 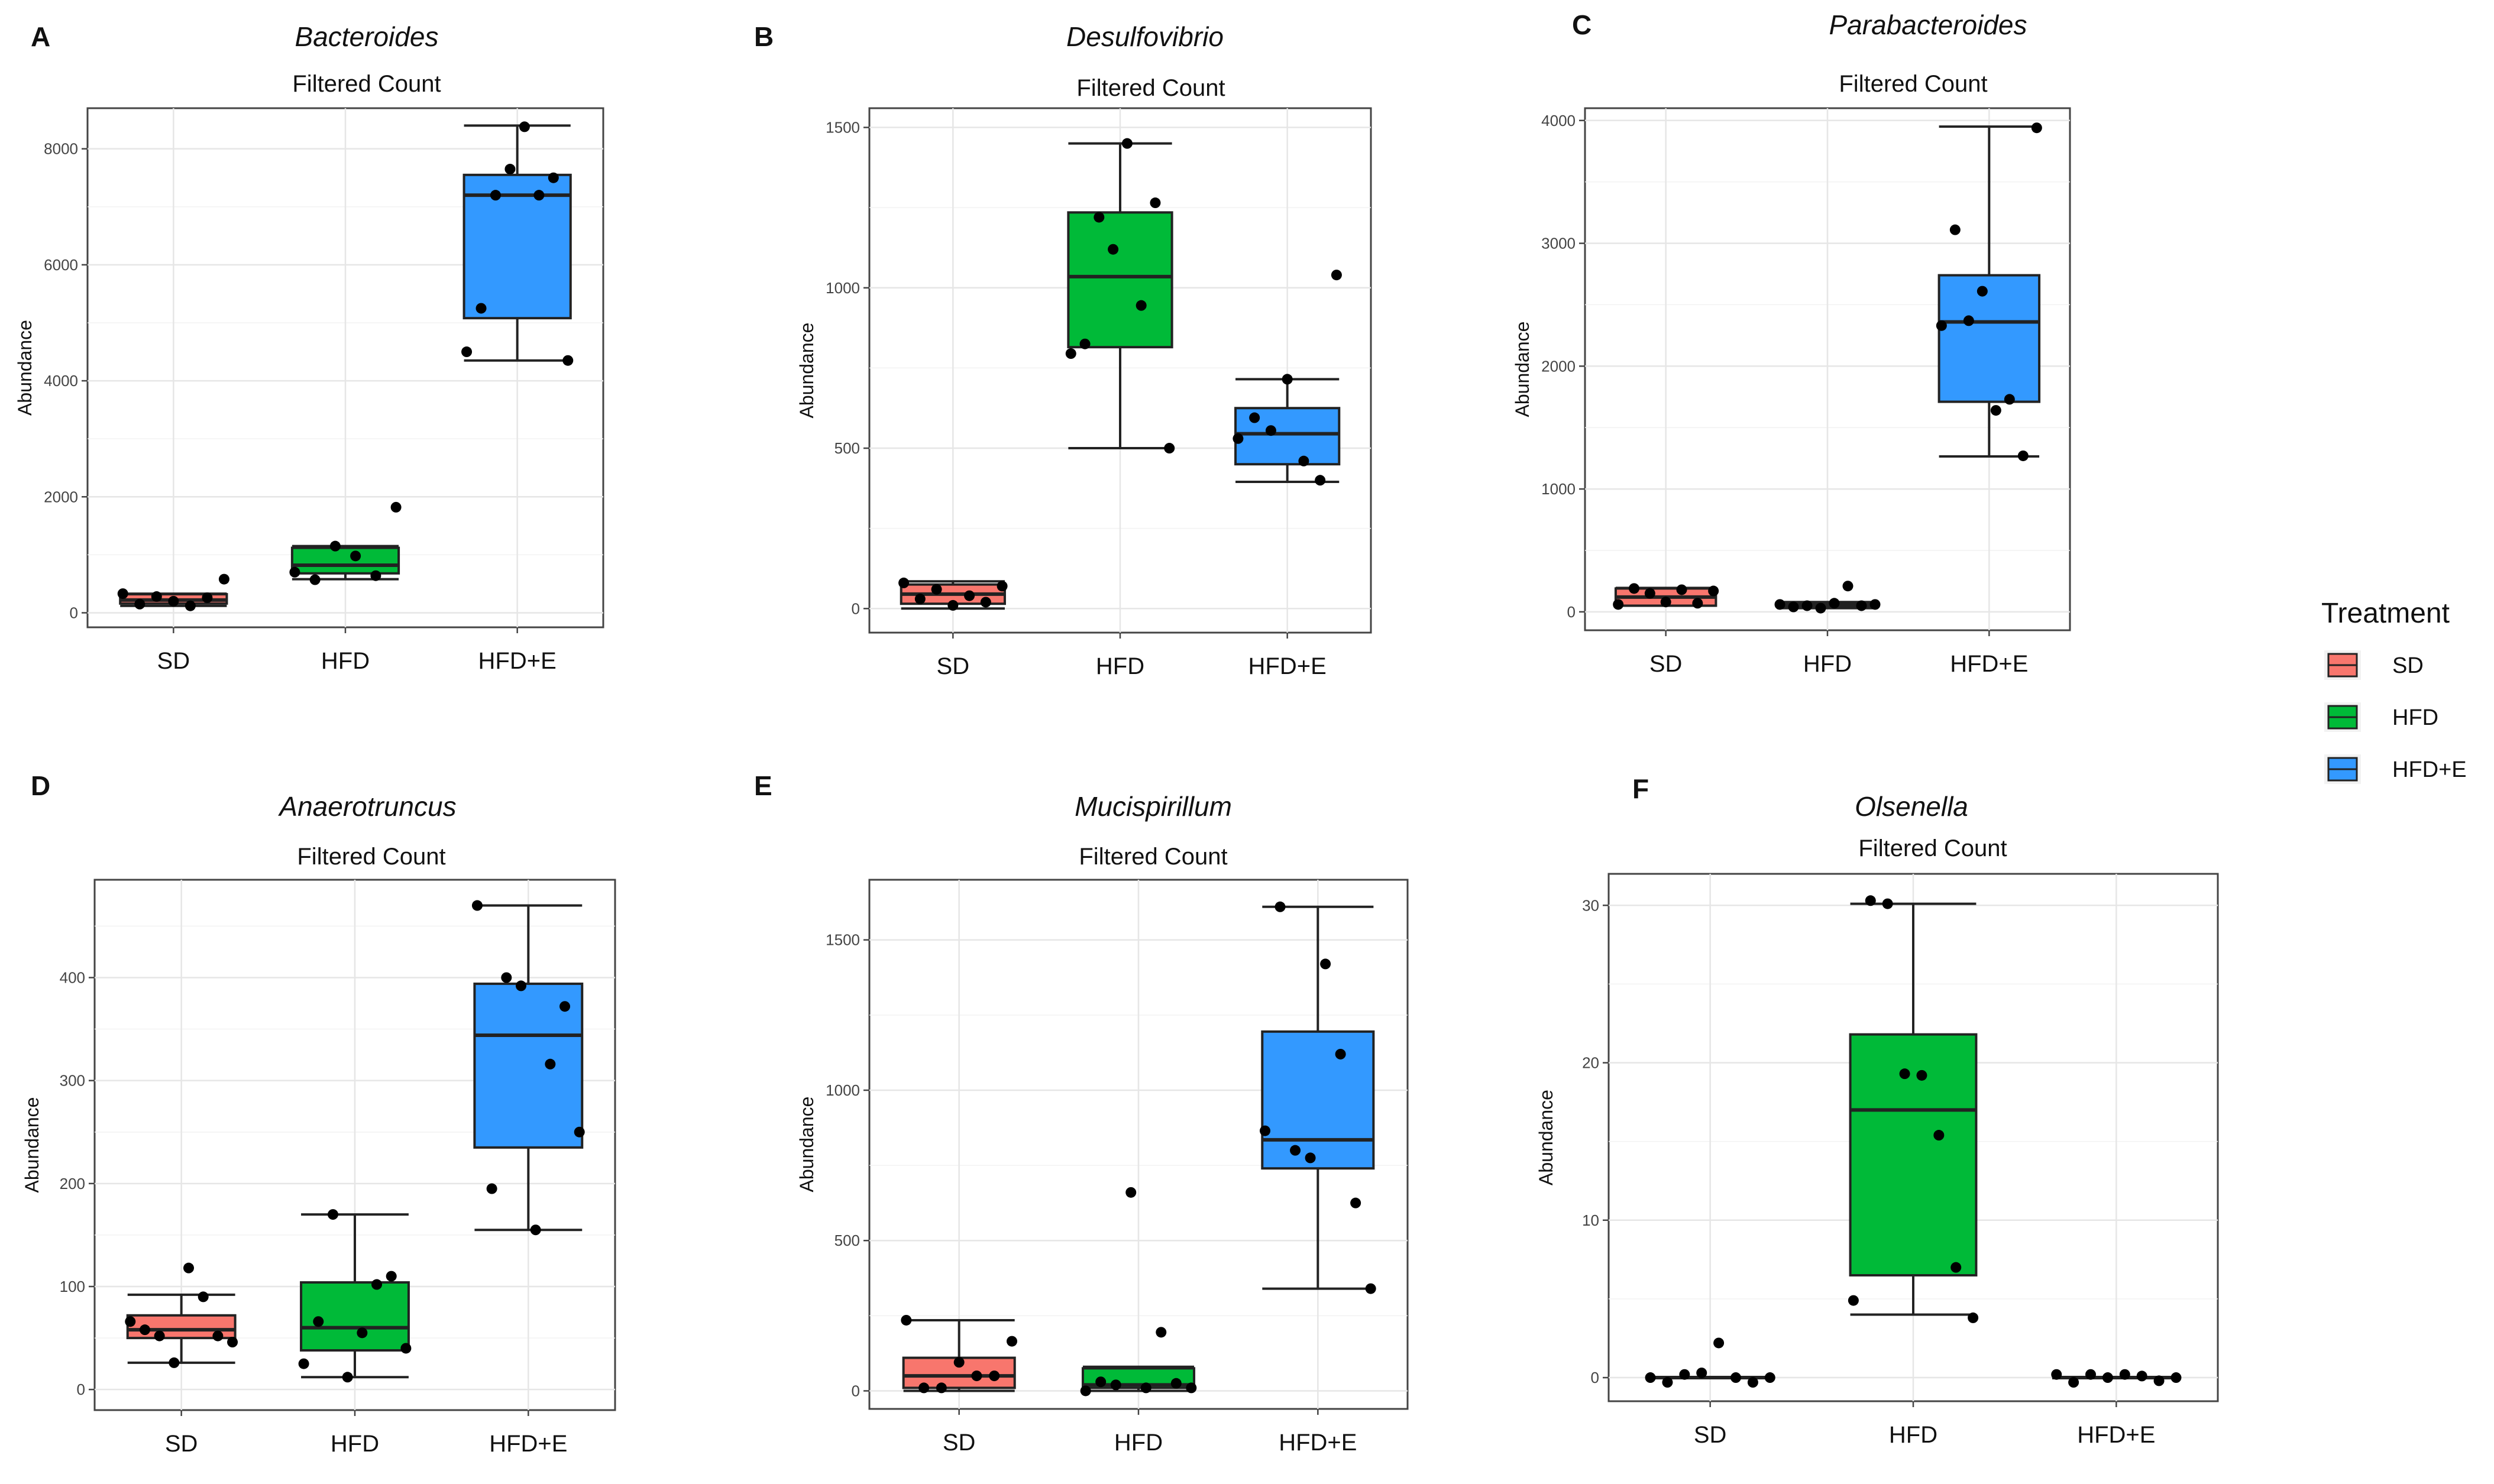 I want to click on y-tick-label: 0, so click(x=856, y=1390).